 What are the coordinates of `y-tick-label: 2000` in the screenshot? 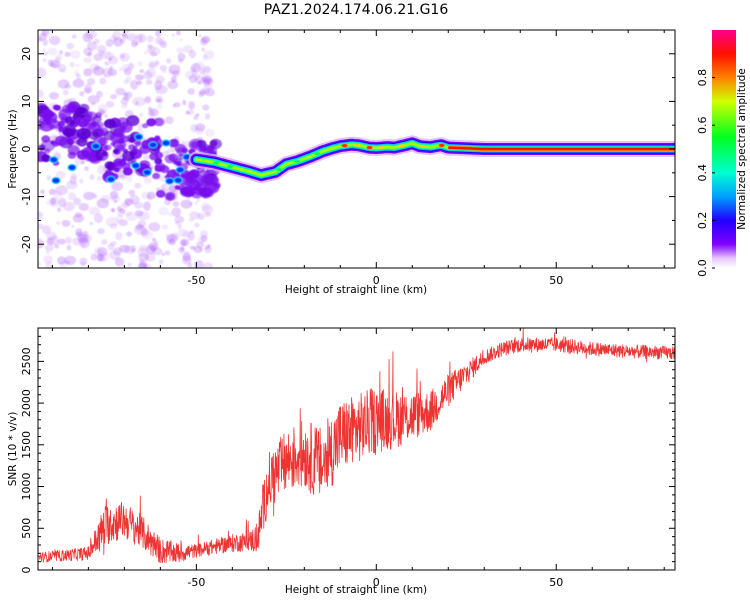 It's located at (26, 403).